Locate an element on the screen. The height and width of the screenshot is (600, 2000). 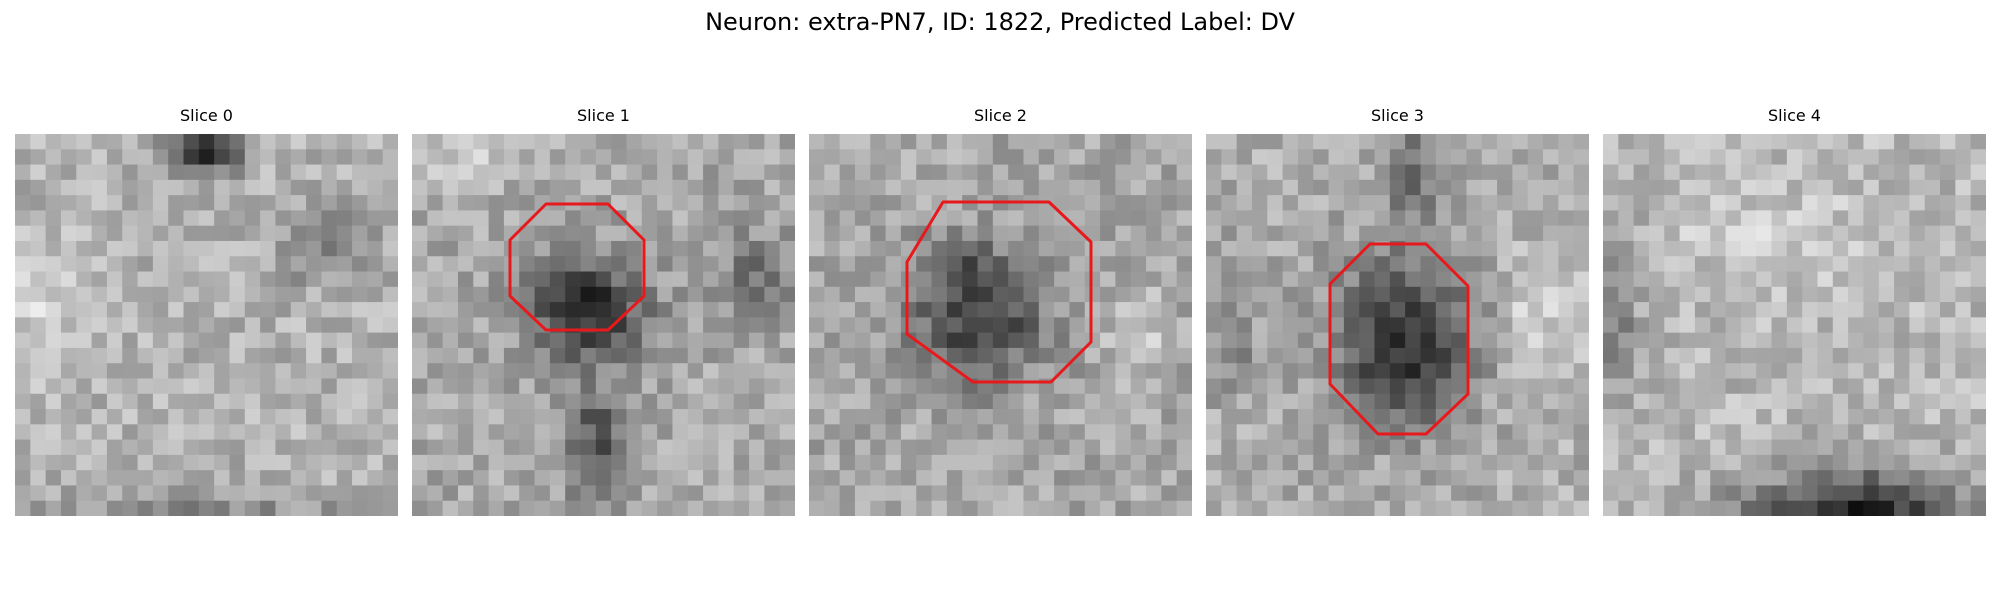
slice-panel-2: Slice 2 is located at coordinates (1000, 311).